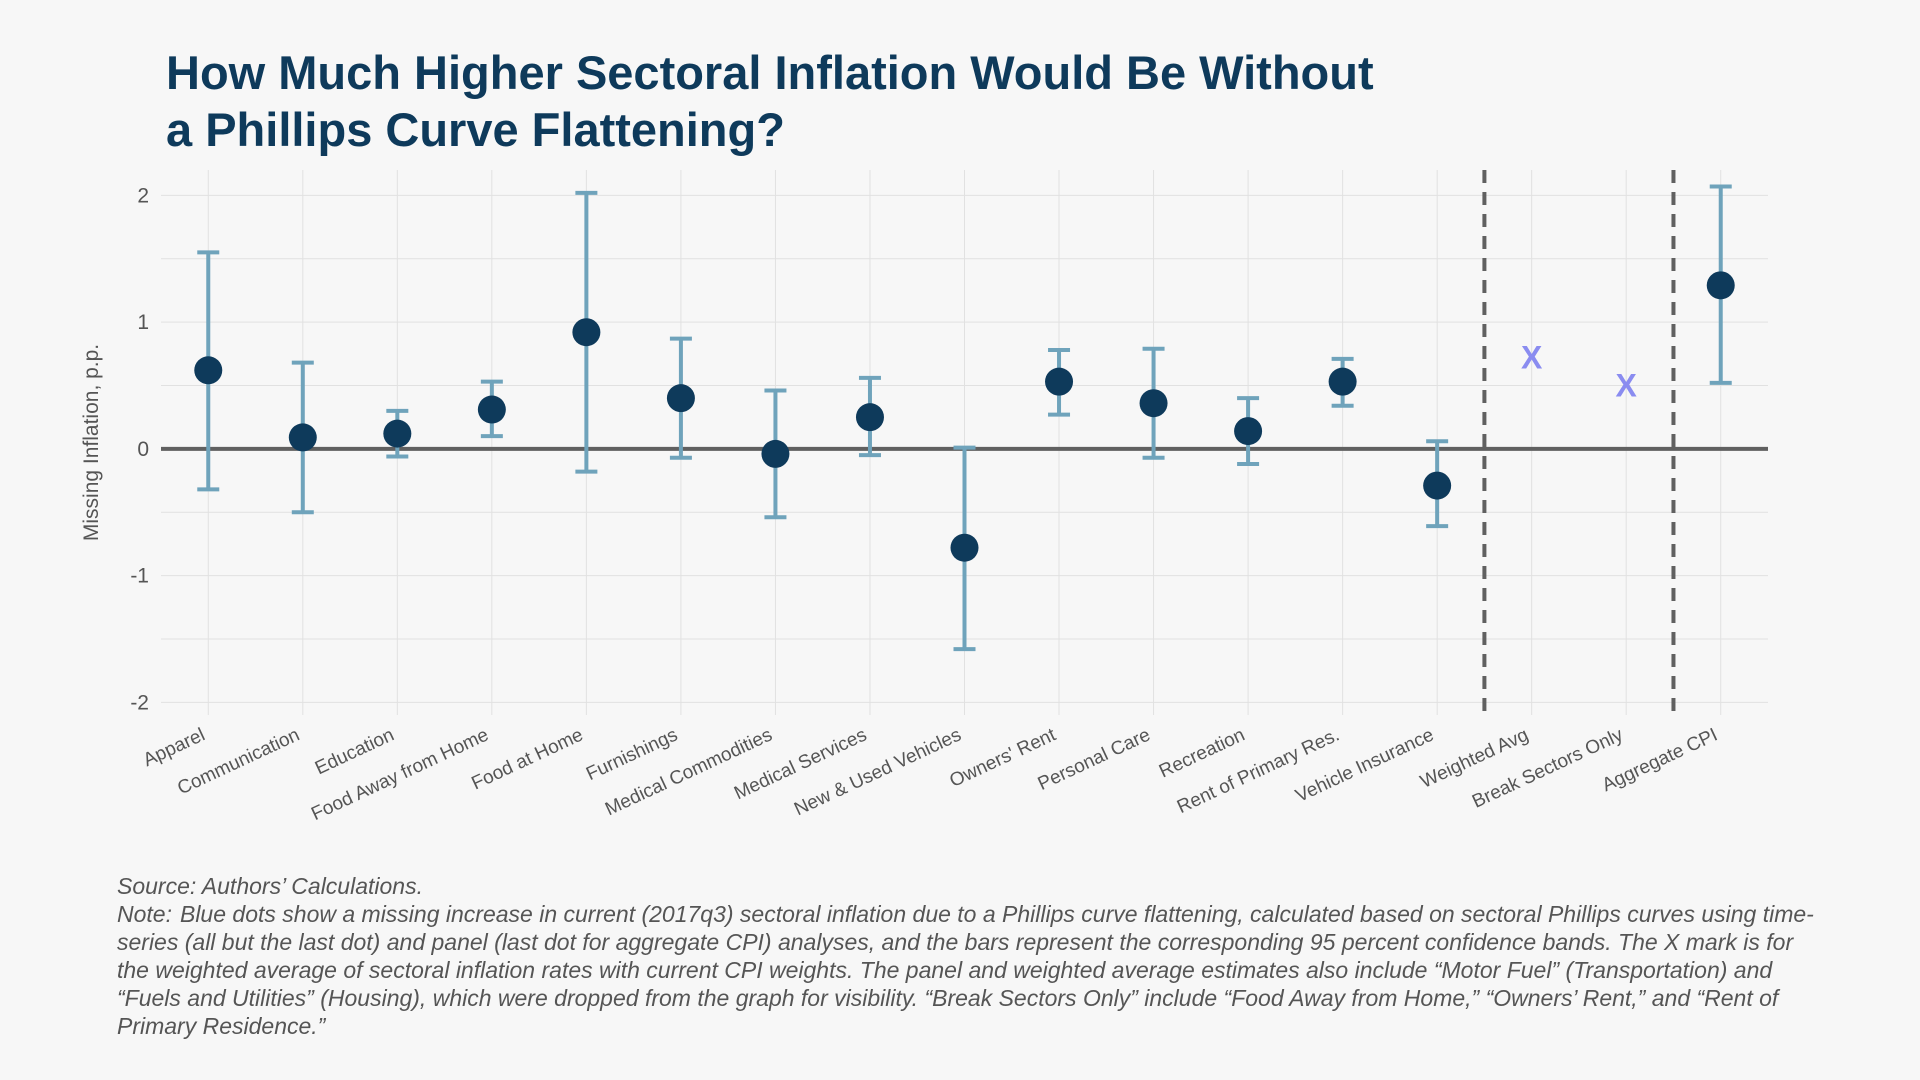 This screenshot has width=1920, height=1080. Describe the element at coordinates (174, 747) in the screenshot. I see `x-tick-label: Apparel` at that location.